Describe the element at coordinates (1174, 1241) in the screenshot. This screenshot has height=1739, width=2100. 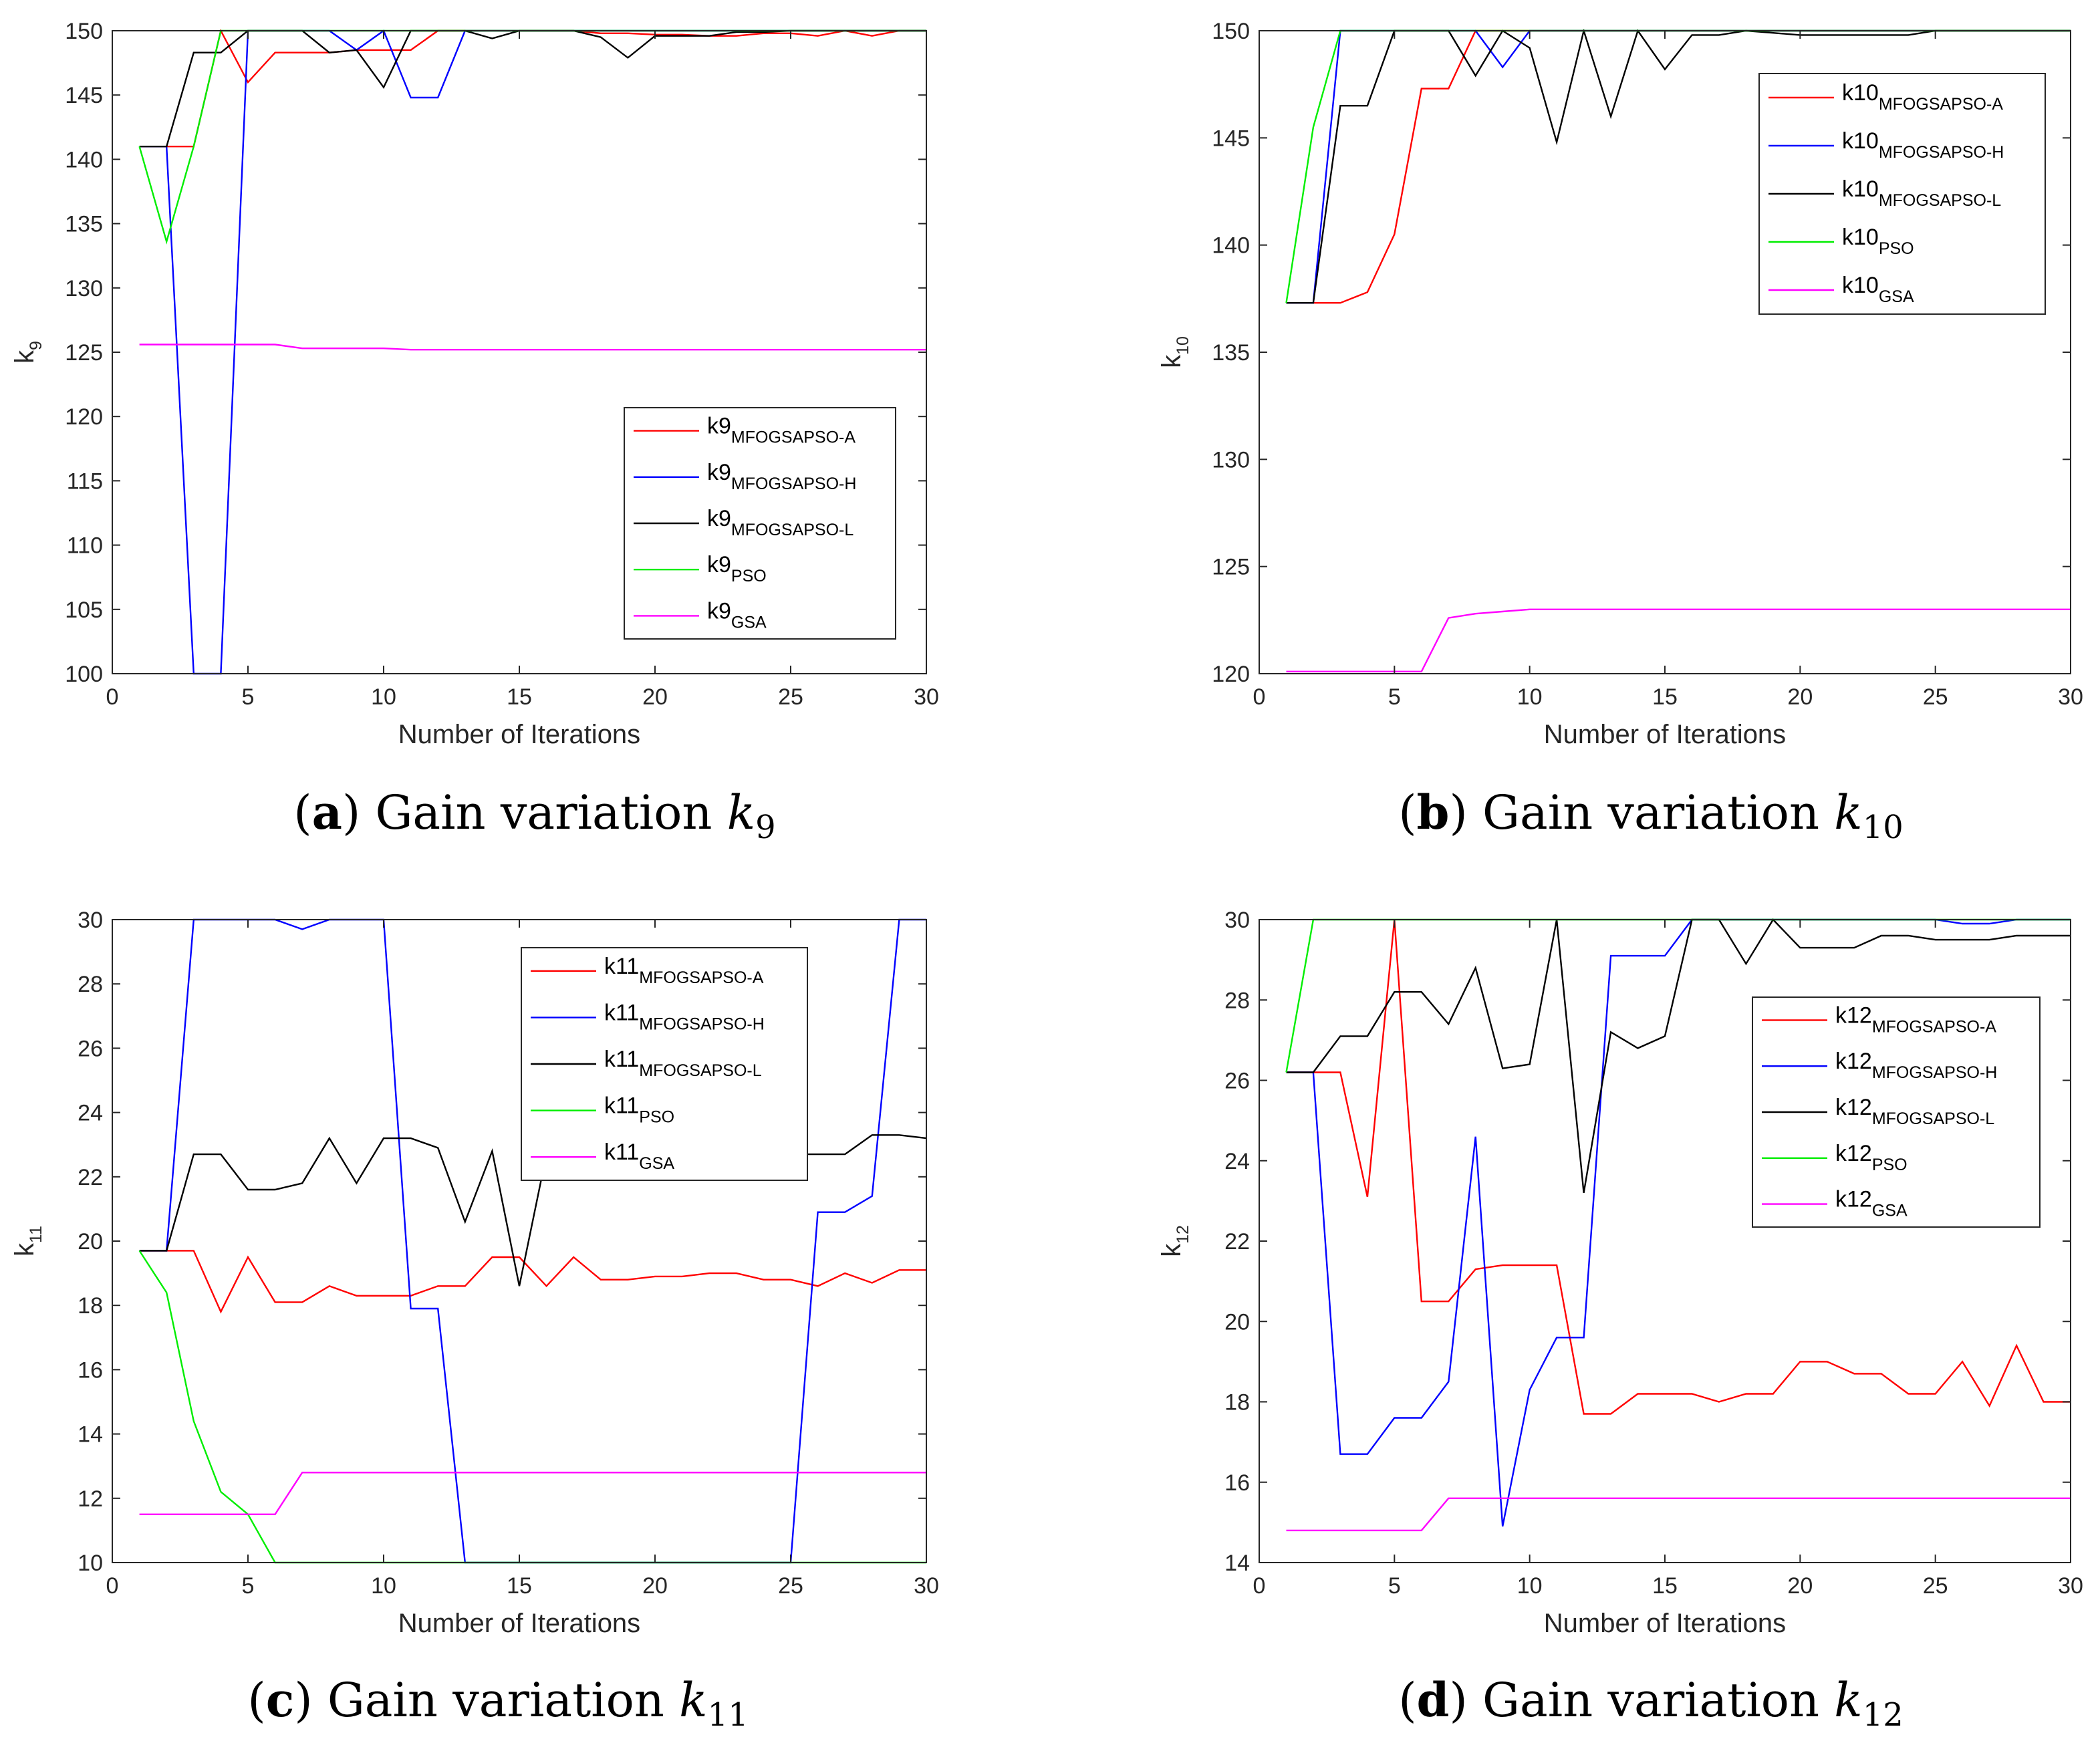
I see `y-axis-label: k12` at that location.